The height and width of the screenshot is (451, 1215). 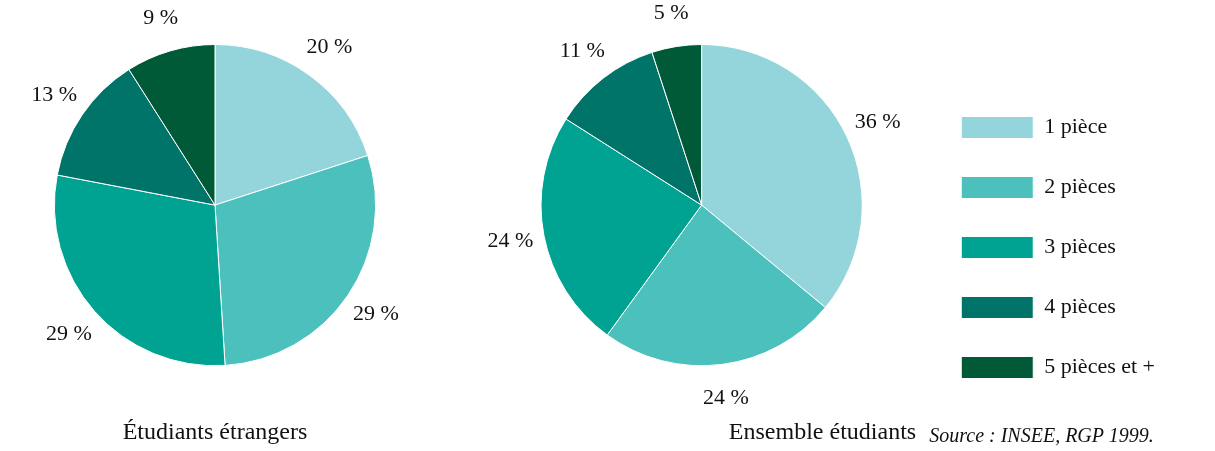 What do you see at coordinates (1100, 366) in the screenshot?
I see `legend-label: 5 pièces et +` at bounding box center [1100, 366].